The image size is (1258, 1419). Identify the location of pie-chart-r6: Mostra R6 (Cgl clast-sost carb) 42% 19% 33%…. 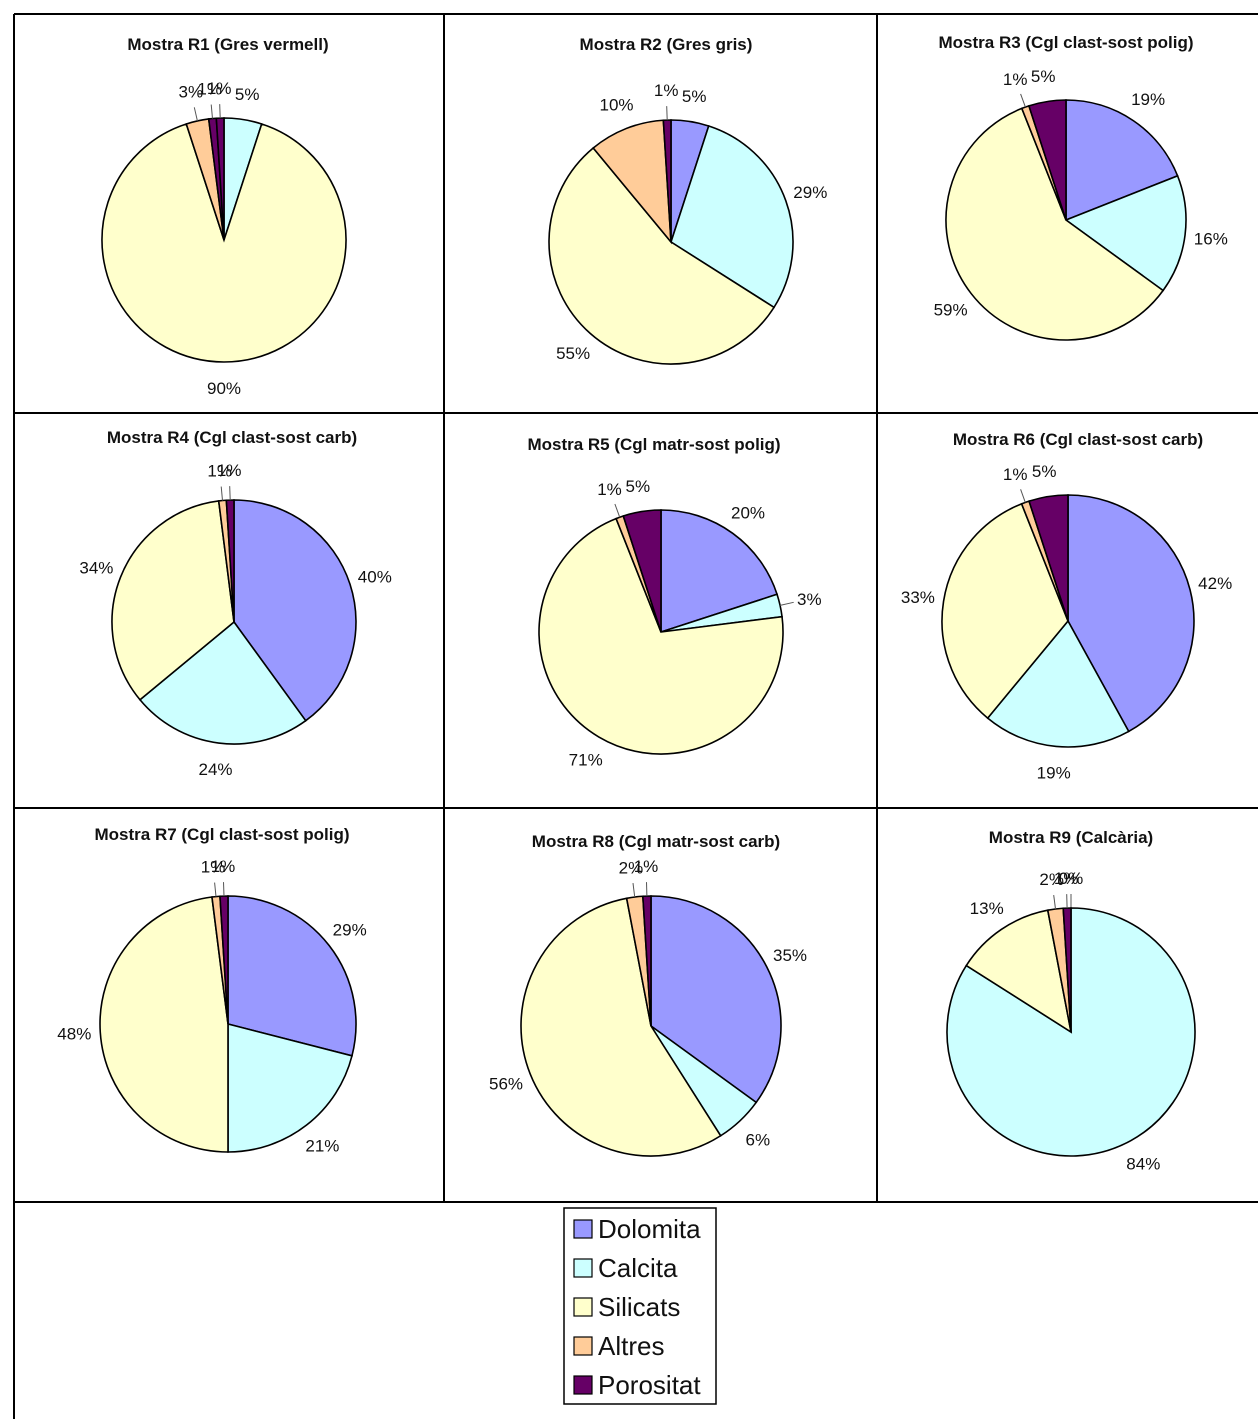
(1066, 606).